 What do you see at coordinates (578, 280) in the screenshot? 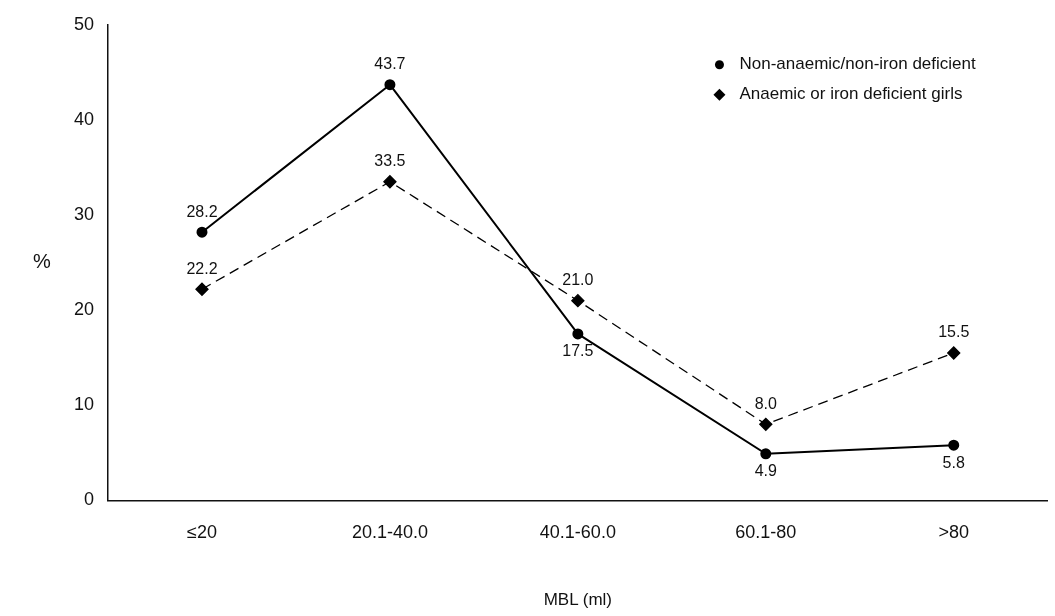
I see `data-label: 21.0` at bounding box center [578, 280].